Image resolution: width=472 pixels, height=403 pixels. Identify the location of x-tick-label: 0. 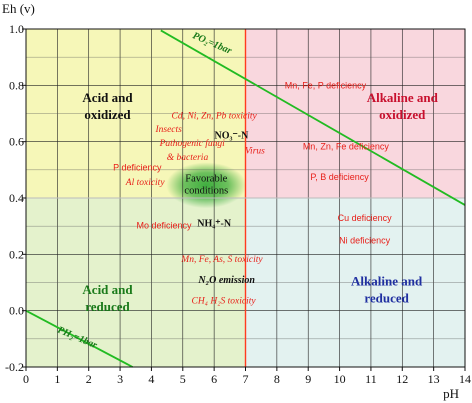
(26, 379).